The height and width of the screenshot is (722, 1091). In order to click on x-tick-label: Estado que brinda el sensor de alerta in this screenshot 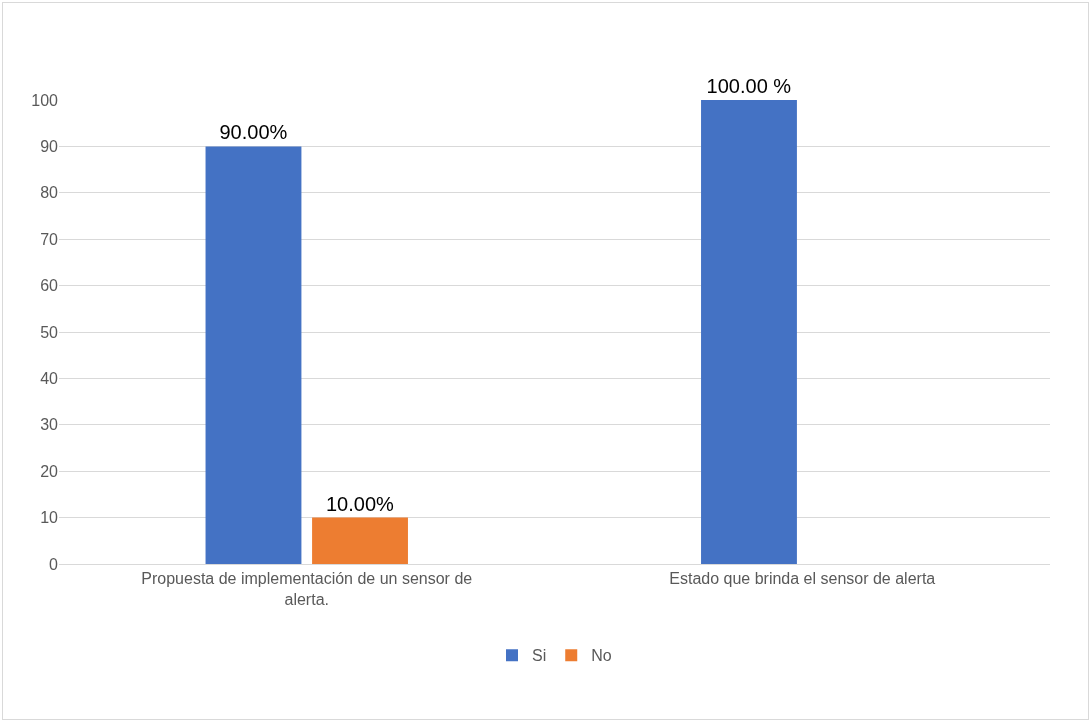, I will do `click(802, 579)`.